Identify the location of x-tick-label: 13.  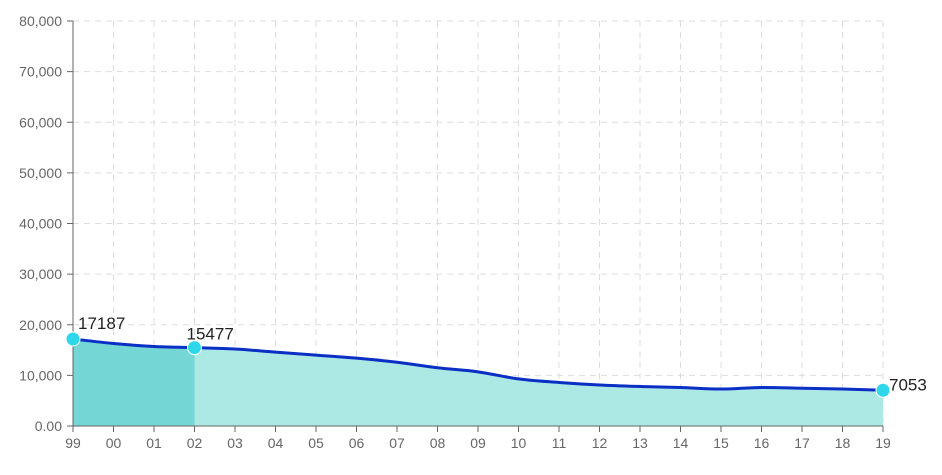
(640, 443).